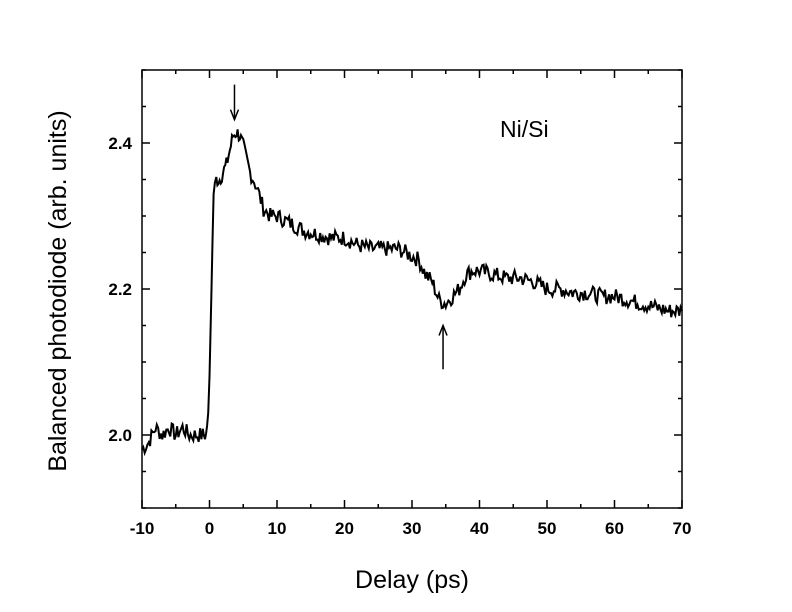 This screenshot has height=612, width=792. I want to click on x-tick-label: 50, so click(547, 528).